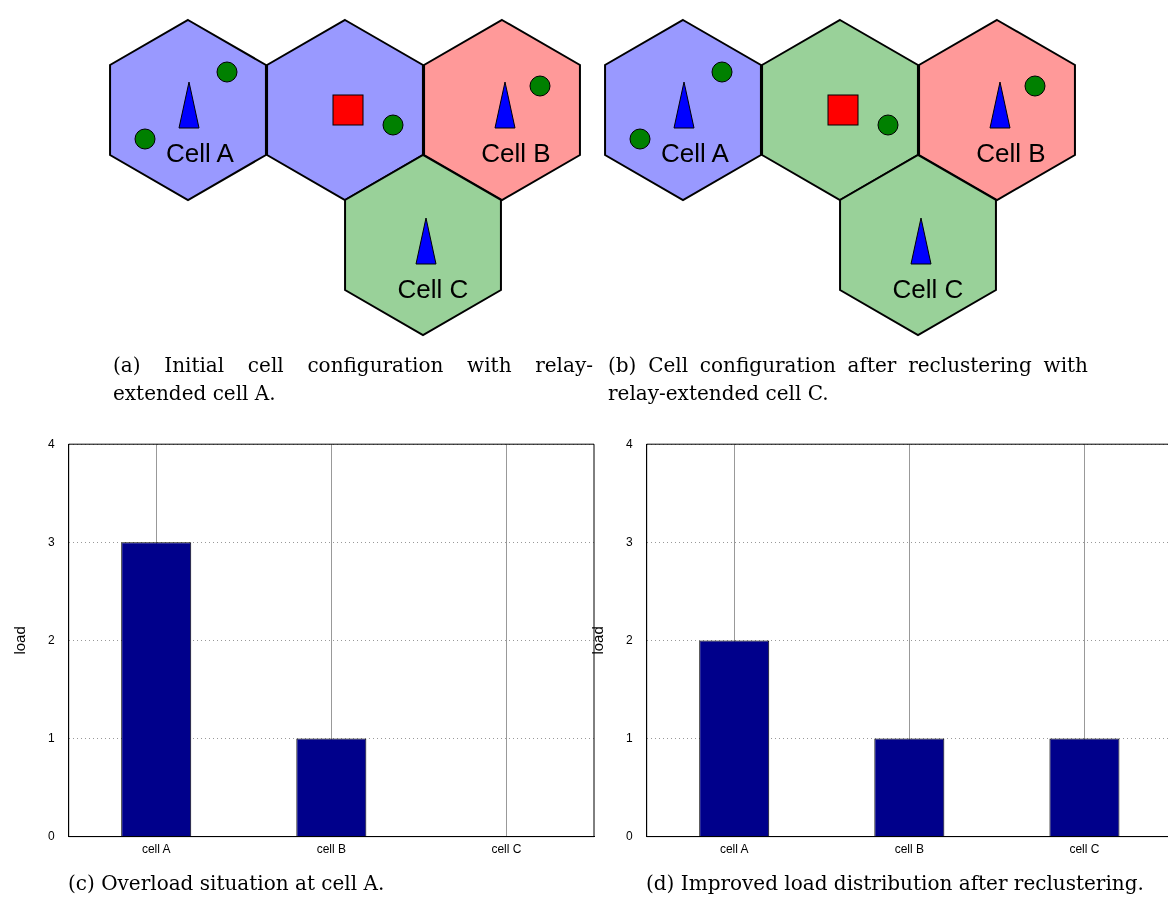 The height and width of the screenshot is (907, 1168). Describe the element at coordinates (895, 883) in the screenshot. I see `text: (d) Improved load distribution after reclustering.` at that location.